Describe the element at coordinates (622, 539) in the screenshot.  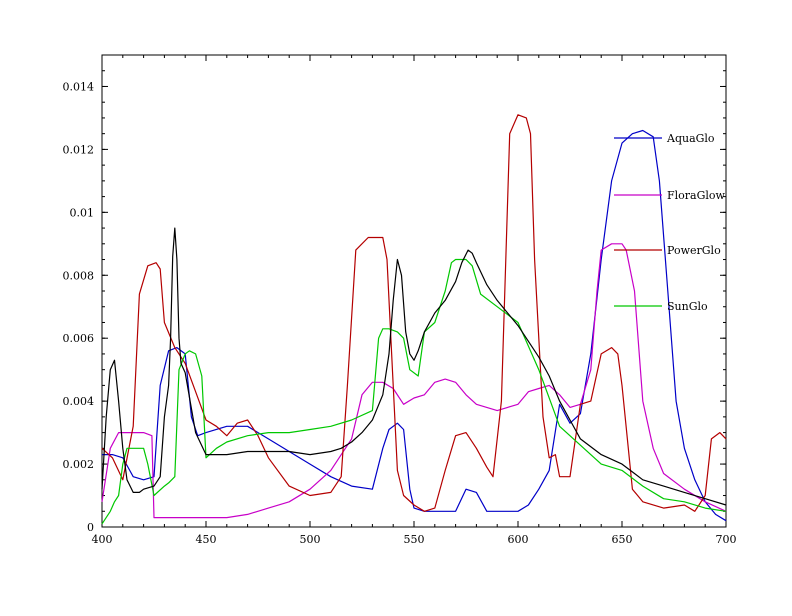
I see `x-tick-label: 650` at that location.